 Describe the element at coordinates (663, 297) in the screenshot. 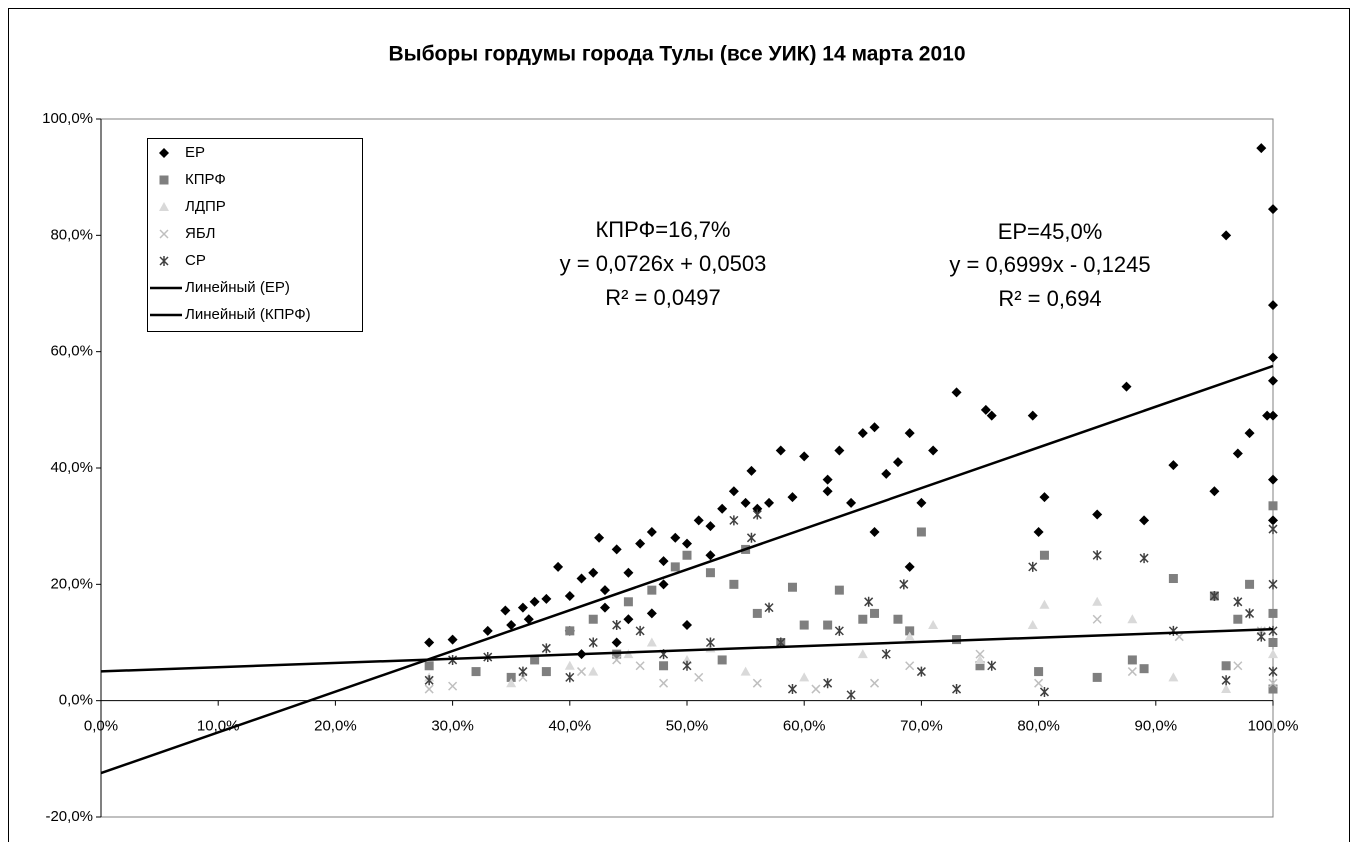

I see `annotation: R² = 0,0497` at that location.